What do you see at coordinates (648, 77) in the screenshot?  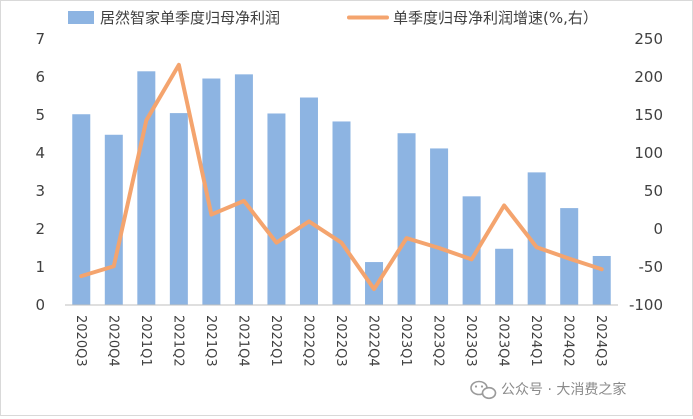 I see `right-tick-label: 200` at bounding box center [648, 77].